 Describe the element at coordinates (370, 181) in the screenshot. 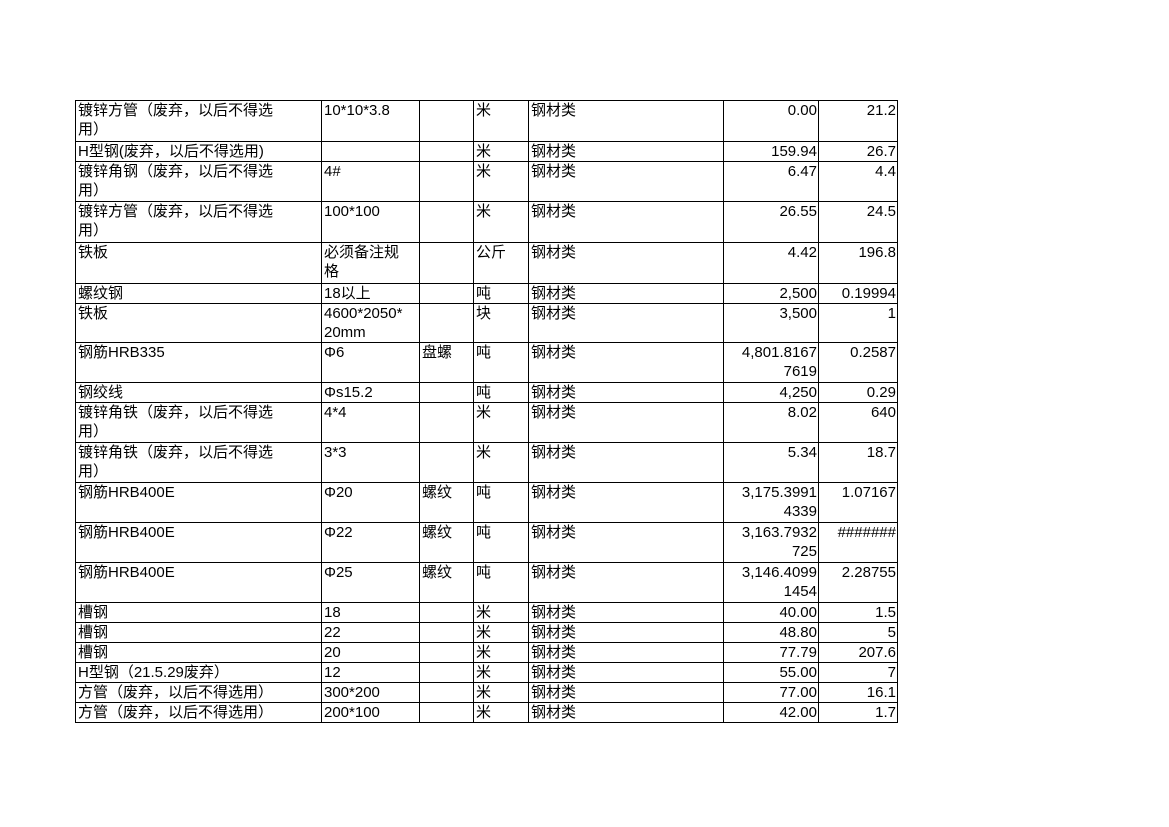

I see `spec-cell: 4#` at that location.